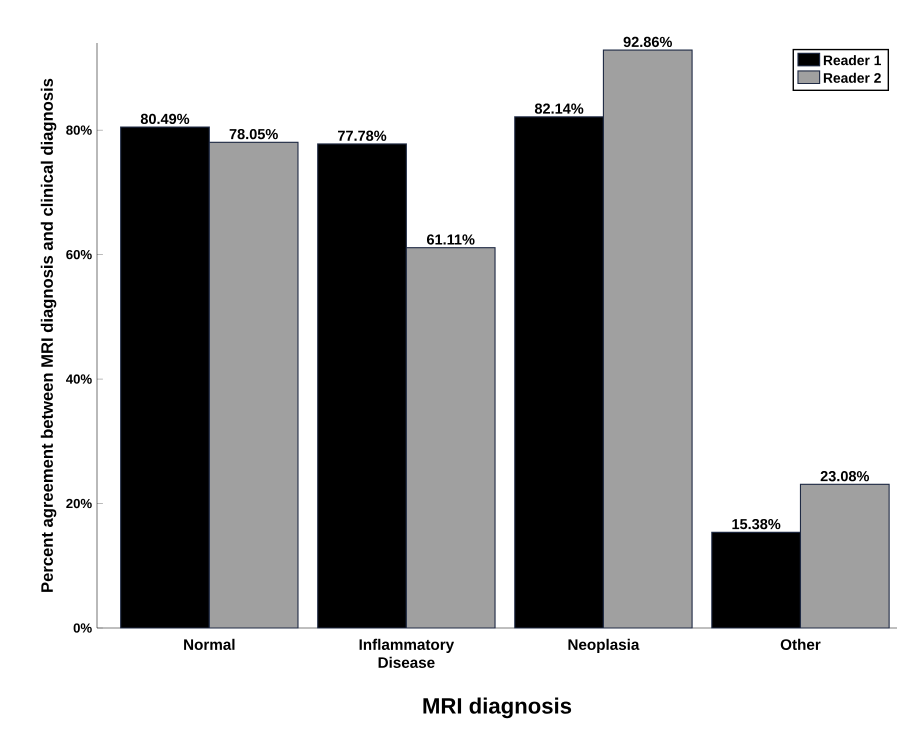 The height and width of the screenshot is (737, 898). Describe the element at coordinates (79, 255) in the screenshot. I see `y-tick-label: 60%` at that location.